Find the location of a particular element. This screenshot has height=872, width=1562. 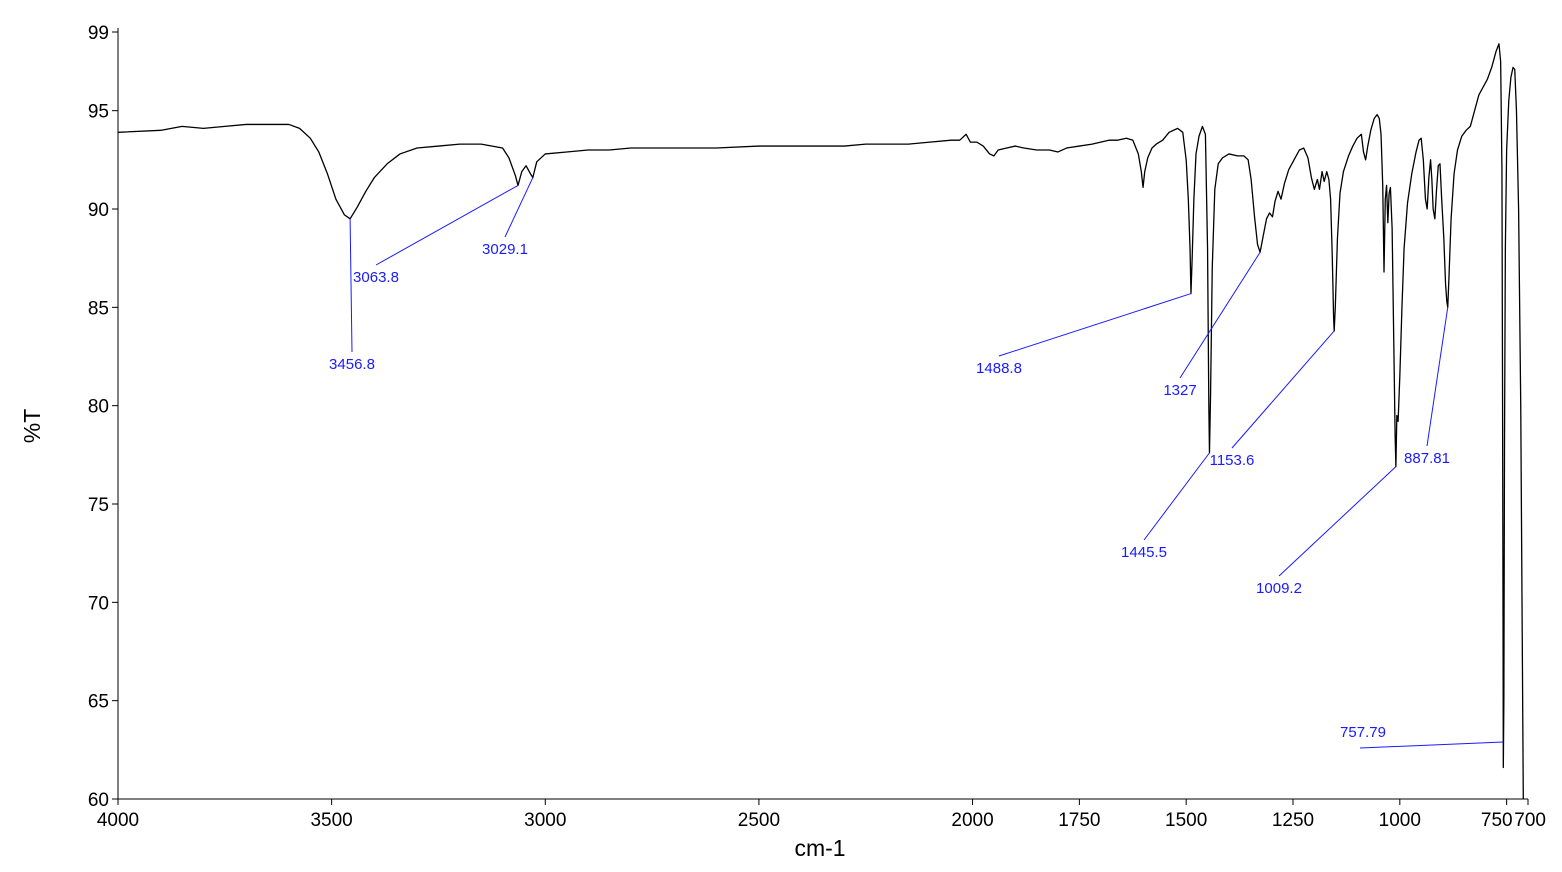

y-tick-label: 70 is located at coordinates (98, 603).